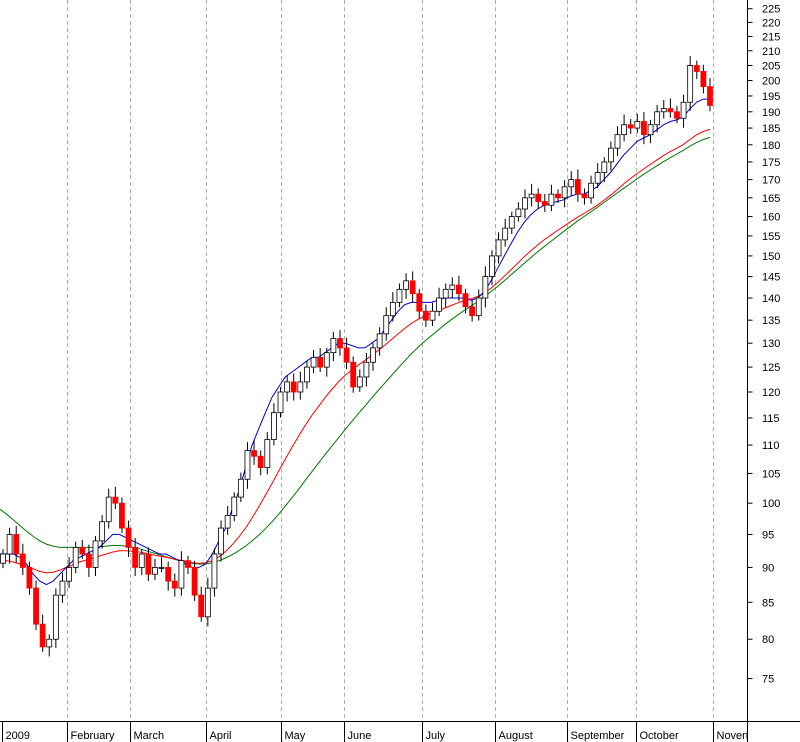  What do you see at coordinates (93, 736) in the screenshot?
I see `x-tick-label: February` at bounding box center [93, 736].